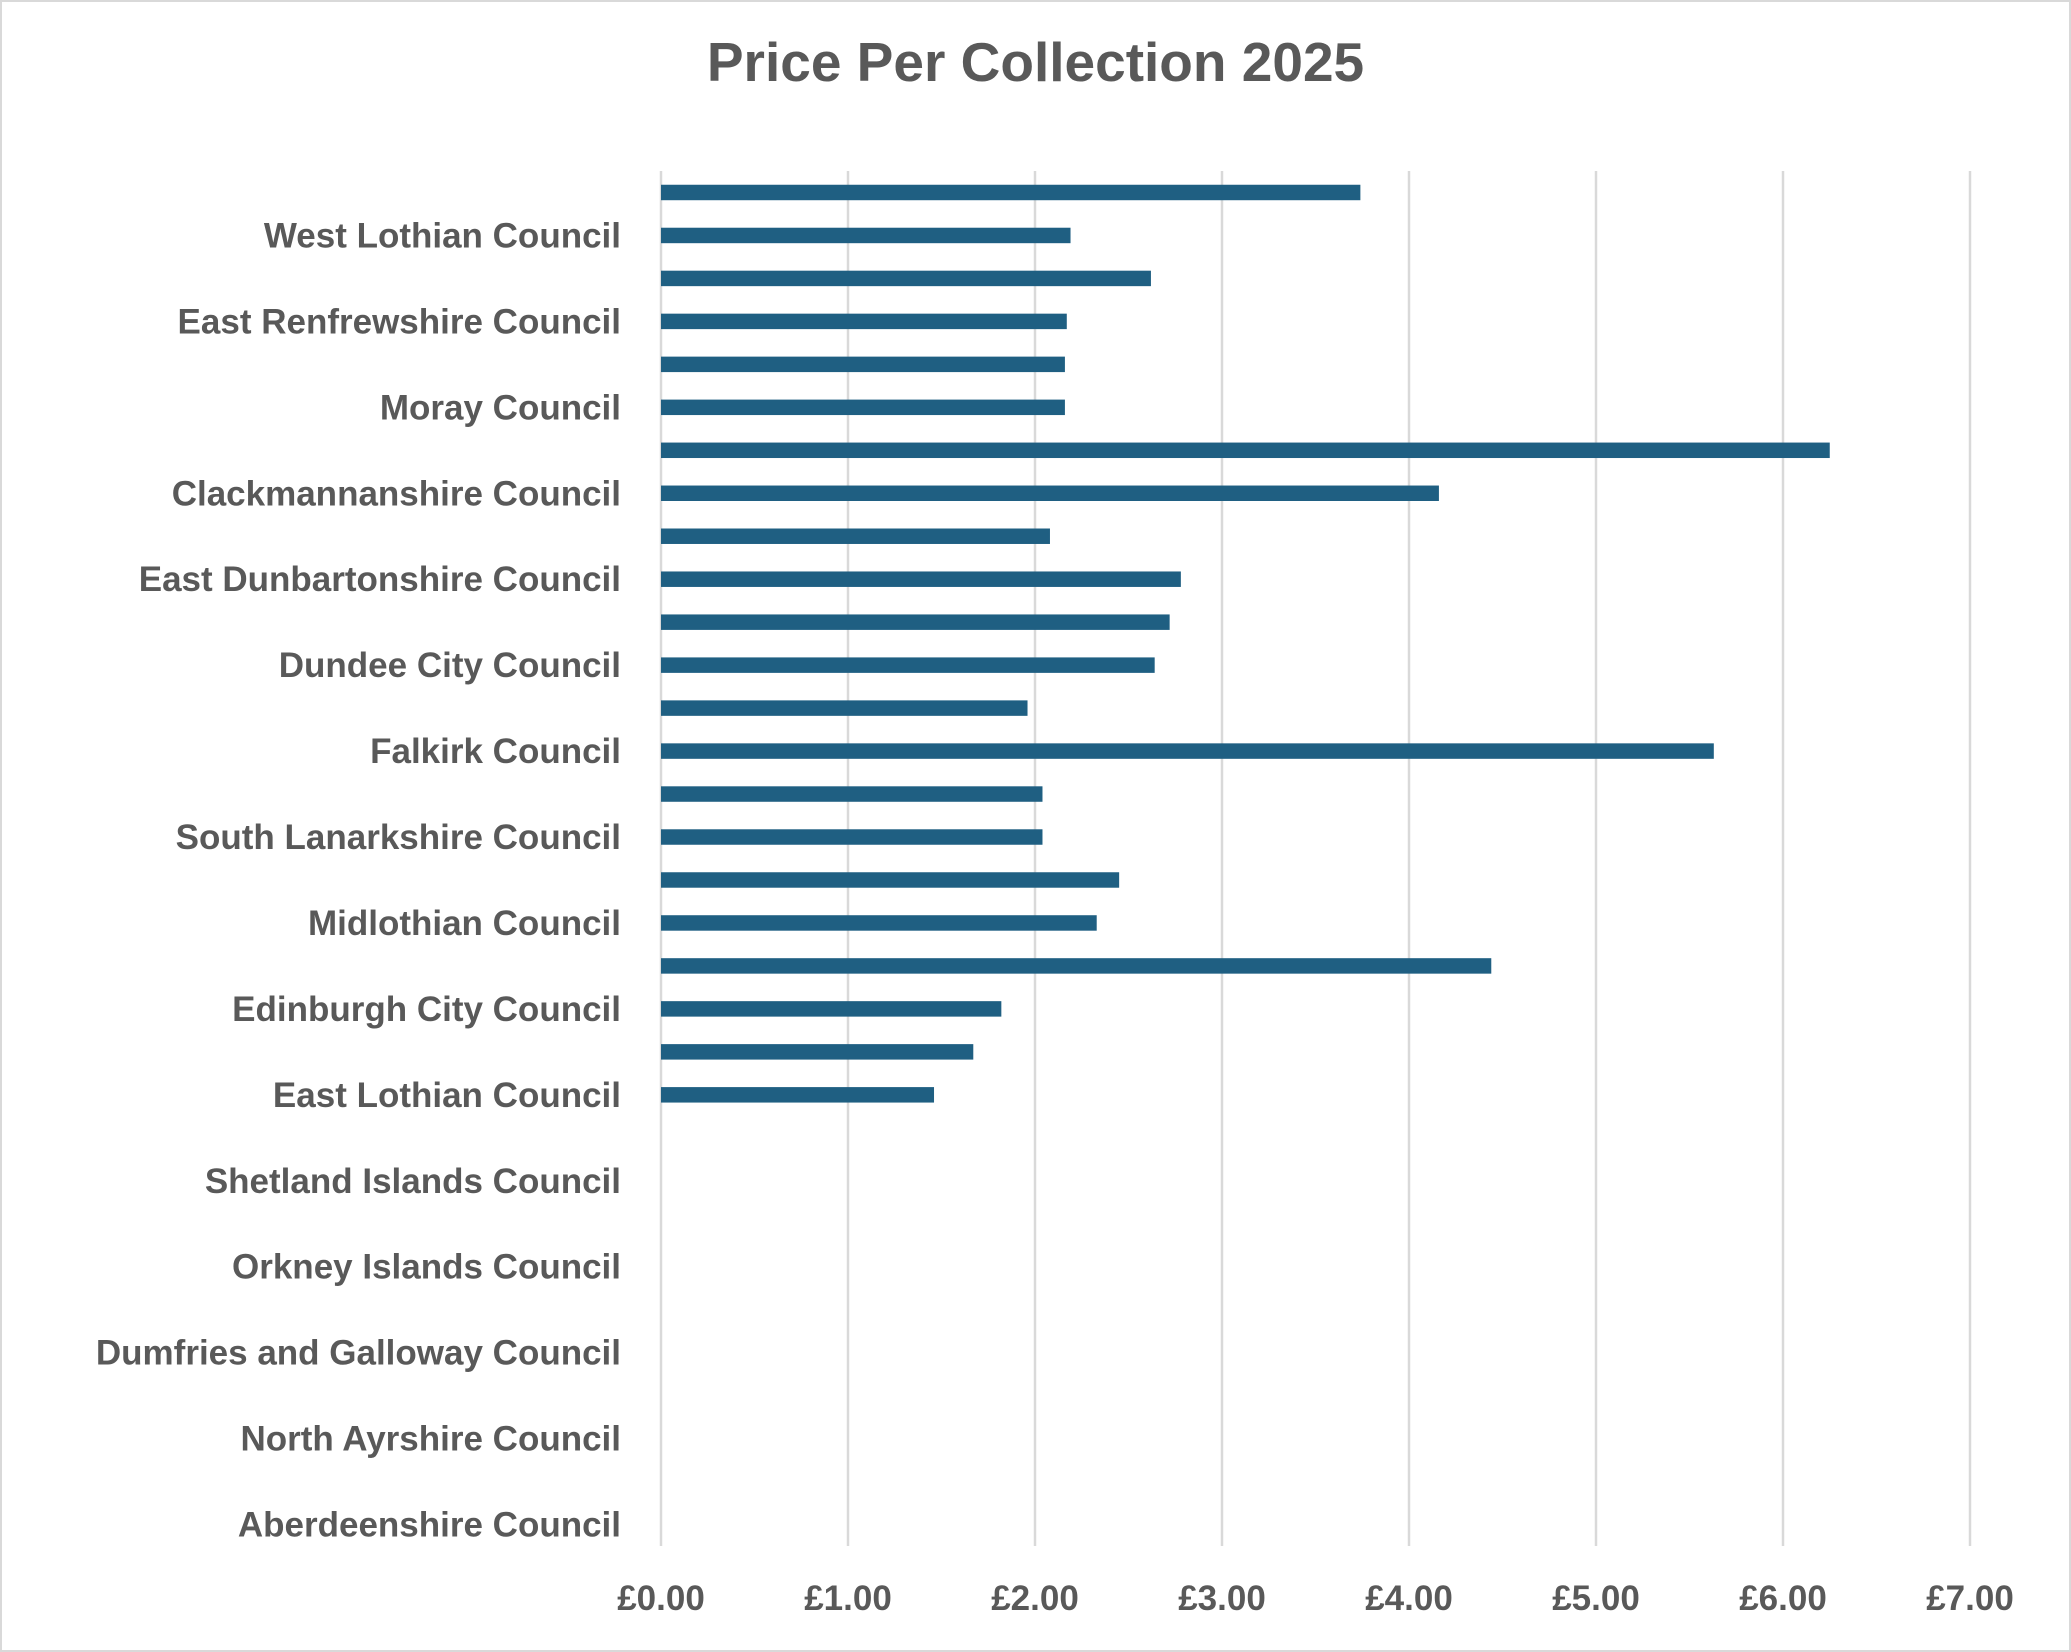  Describe the element at coordinates (429, 1525) in the screenshot. I see `category-label: Aberdeenshire Council` at that location.